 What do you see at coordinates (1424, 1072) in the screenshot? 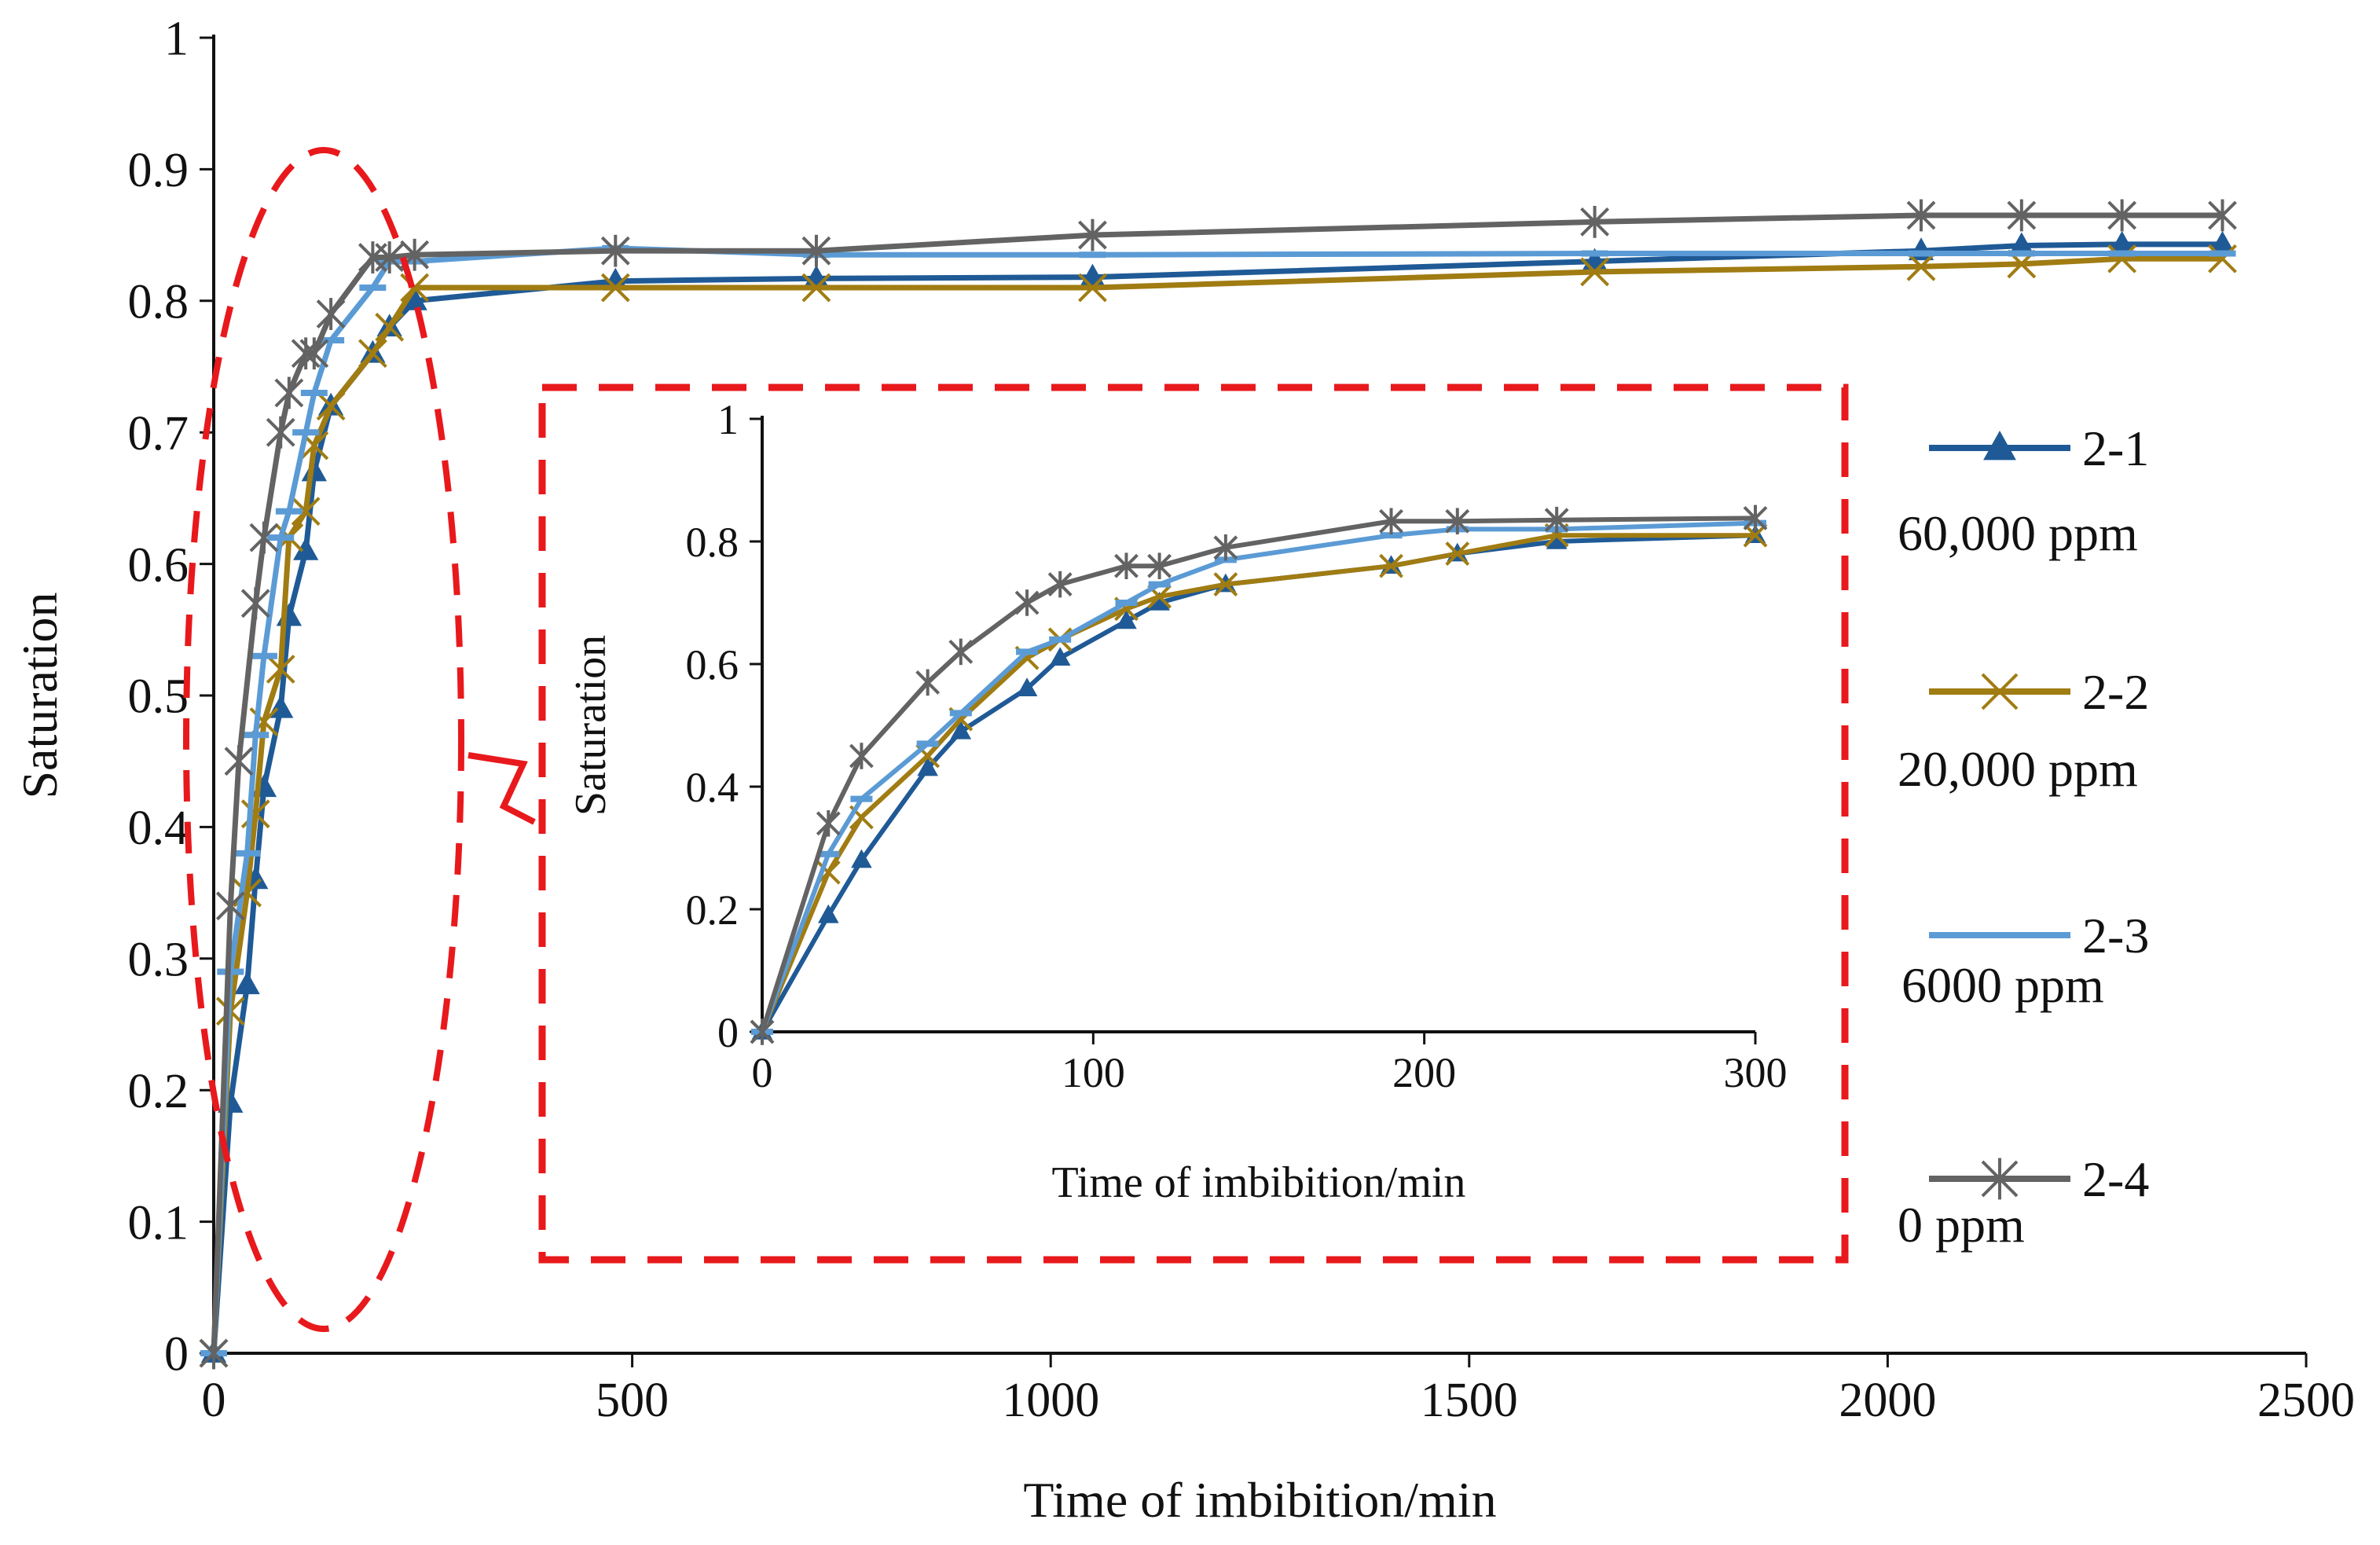
I see `inset-x-tick-label: 200` at bounding box center [1424, 1072].